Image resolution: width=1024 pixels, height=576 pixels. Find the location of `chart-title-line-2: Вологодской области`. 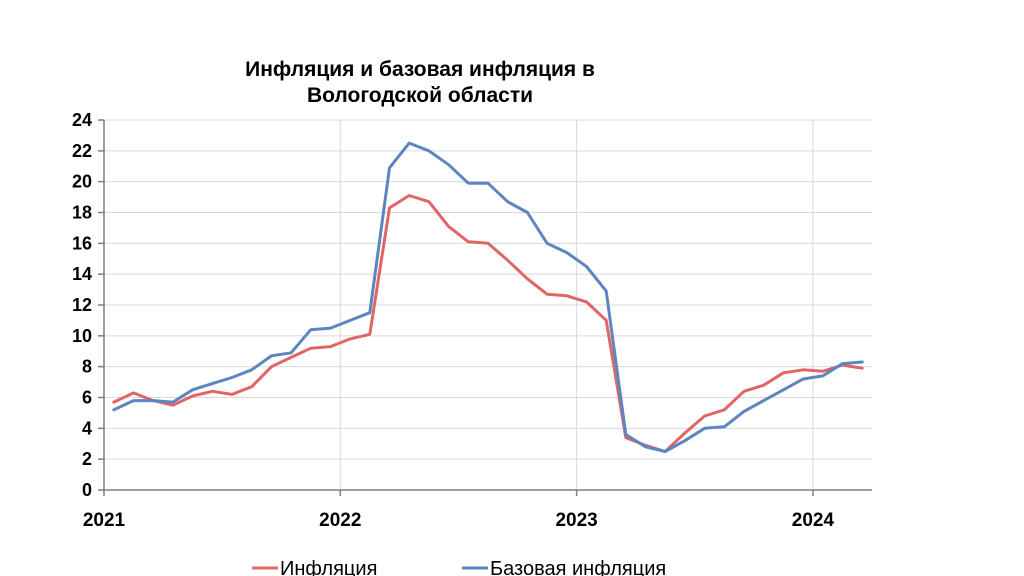

chart-title-line-2: Вологодской области is located at coordinates (420, 95).